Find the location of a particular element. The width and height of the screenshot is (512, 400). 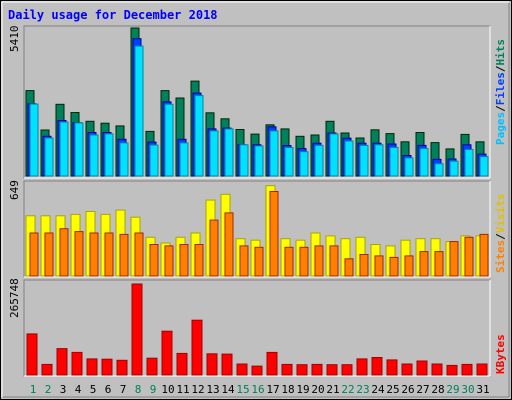

x-tick-label-day-22: 22 is located at coordinates (347, 389).